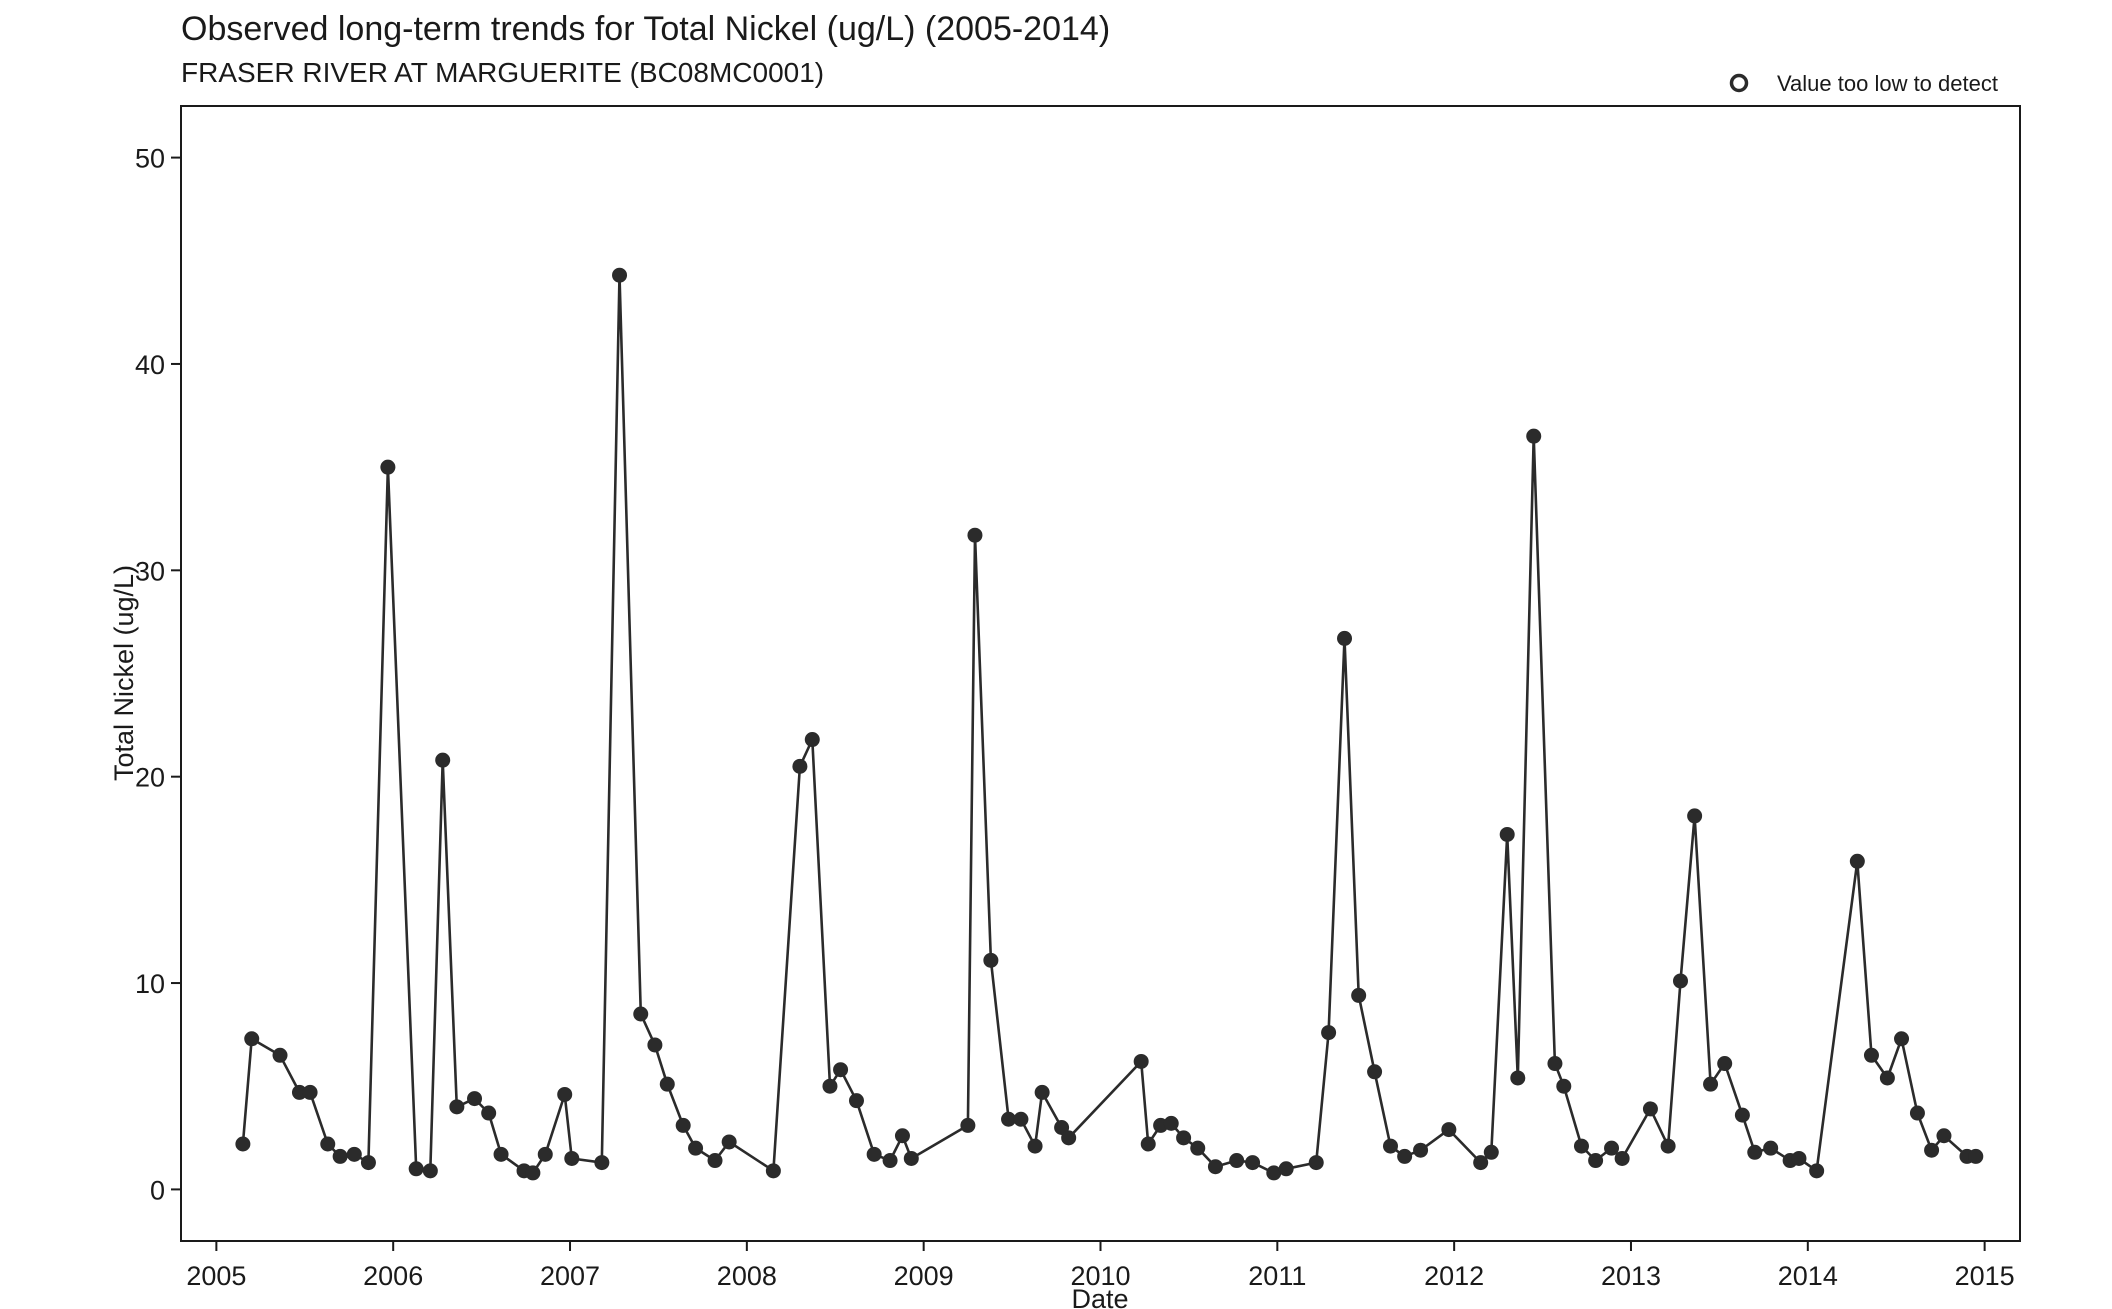 The width and height of the screenshot is (2112, 1309). Describe the element at coordinates (393, 1276) in the screenshot. I see `x-tick-label: 2006` at that location.